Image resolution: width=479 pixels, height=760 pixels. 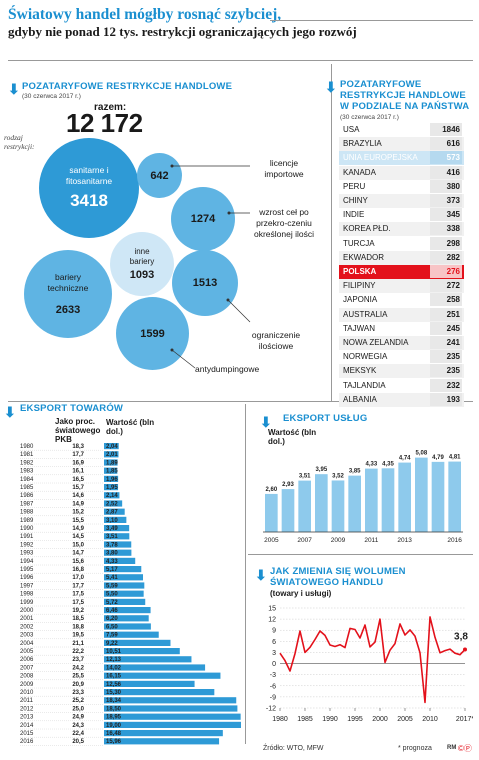 What do you see at coordinates (19, 142) in the screenshot?
I see `restriction-type-label: rodzaj restrykcji:` at bounding box center [19, 142].